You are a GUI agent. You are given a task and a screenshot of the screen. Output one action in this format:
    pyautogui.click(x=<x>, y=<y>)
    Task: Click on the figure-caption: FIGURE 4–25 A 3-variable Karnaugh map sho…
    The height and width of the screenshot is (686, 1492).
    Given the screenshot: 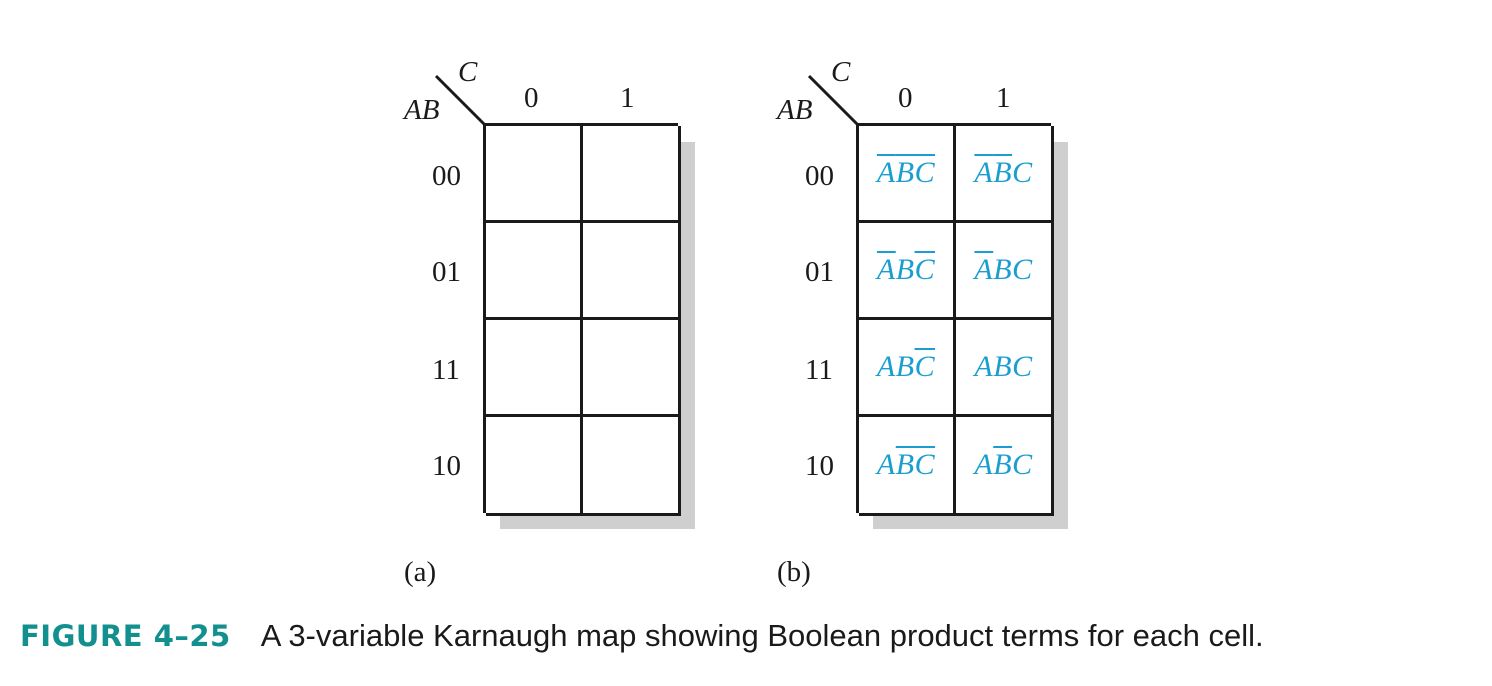 What is the action you would take?
    pyautogui.click(x=642, y=636)
    